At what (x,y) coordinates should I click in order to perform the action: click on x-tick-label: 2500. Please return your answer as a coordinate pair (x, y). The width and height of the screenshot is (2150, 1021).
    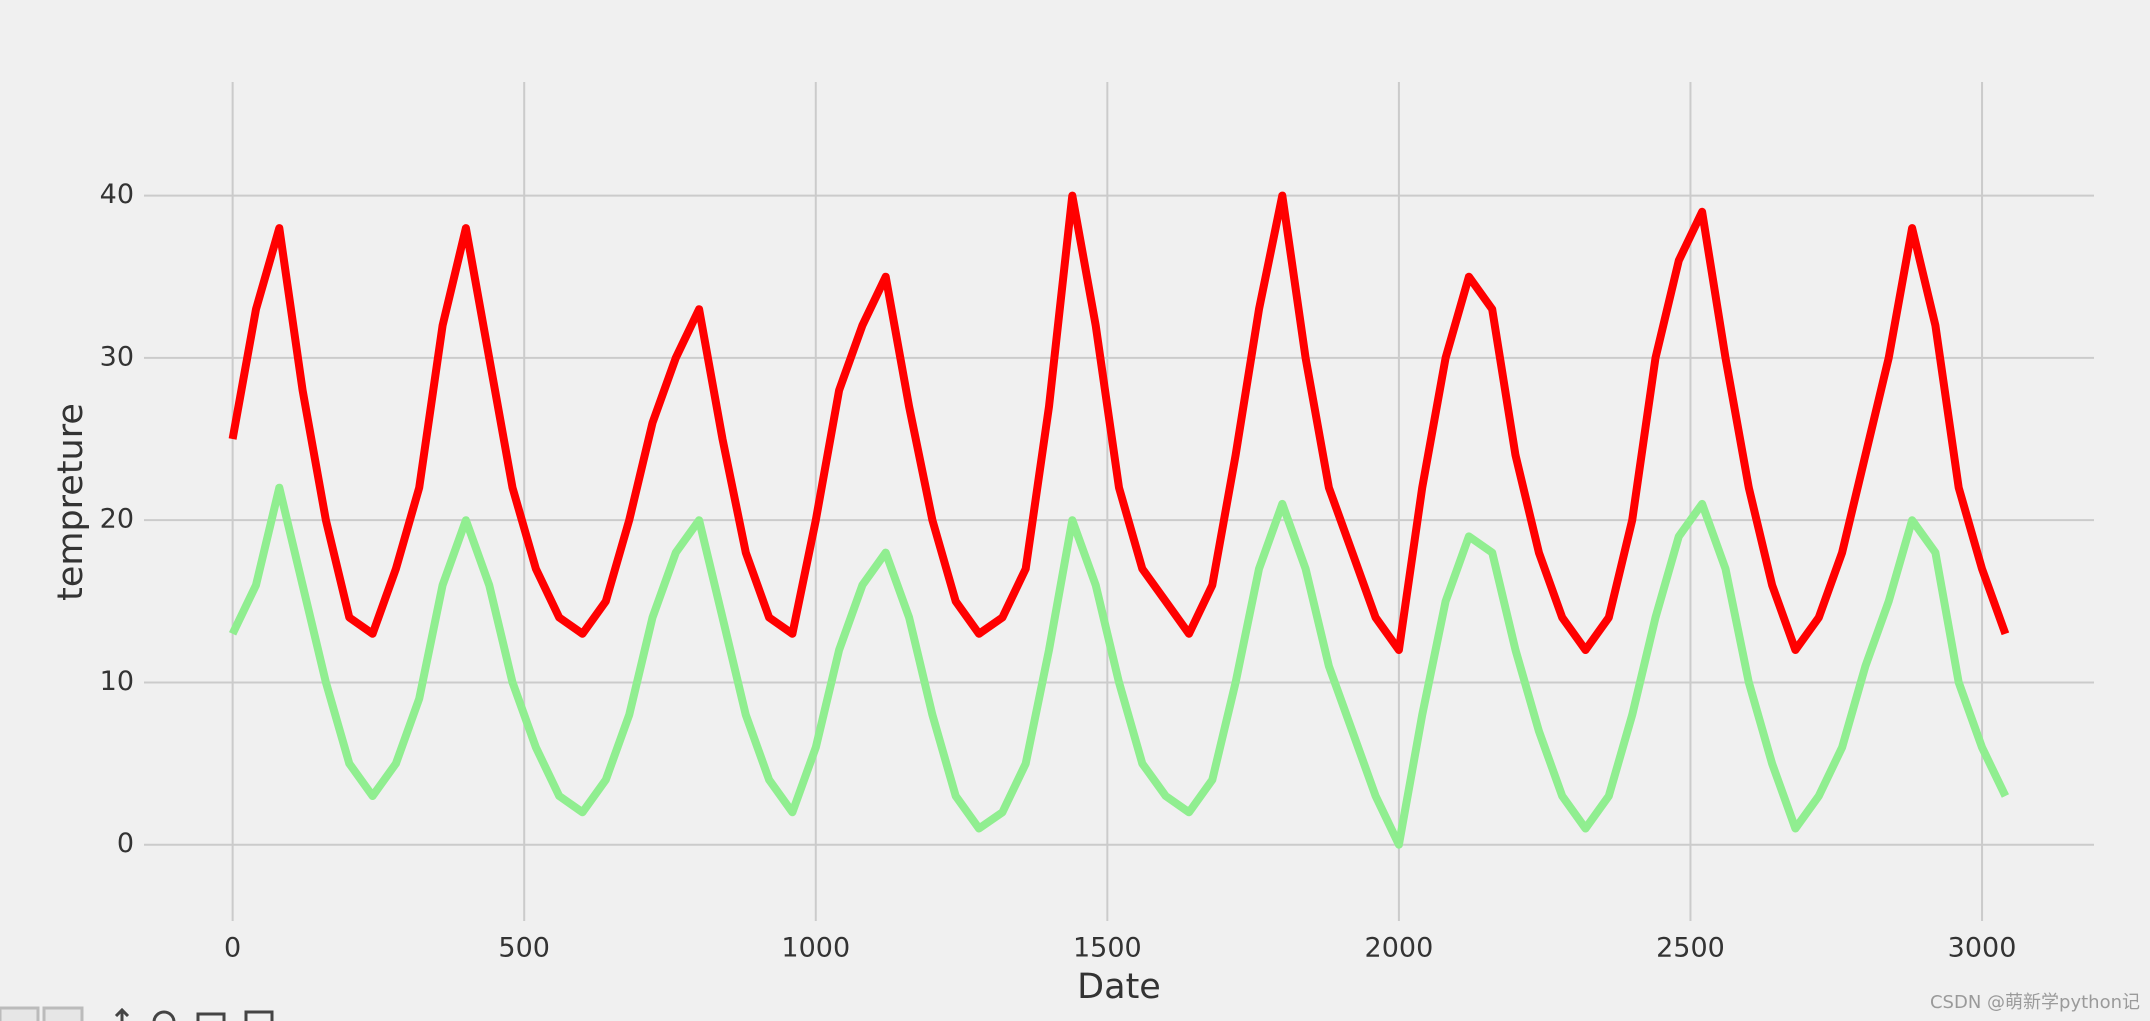
    Looking at the image, I should click on (1690, 948).